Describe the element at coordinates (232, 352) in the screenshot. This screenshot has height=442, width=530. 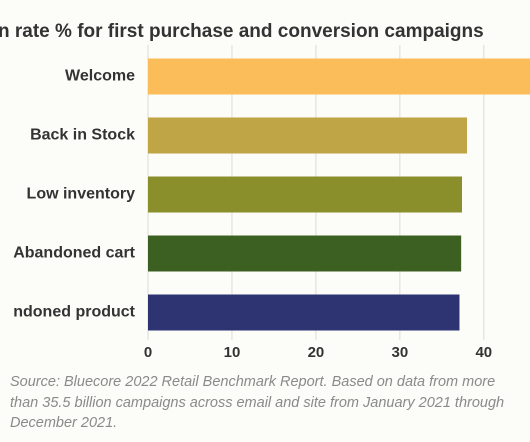
I see `x-tick-label: 10` at that location.